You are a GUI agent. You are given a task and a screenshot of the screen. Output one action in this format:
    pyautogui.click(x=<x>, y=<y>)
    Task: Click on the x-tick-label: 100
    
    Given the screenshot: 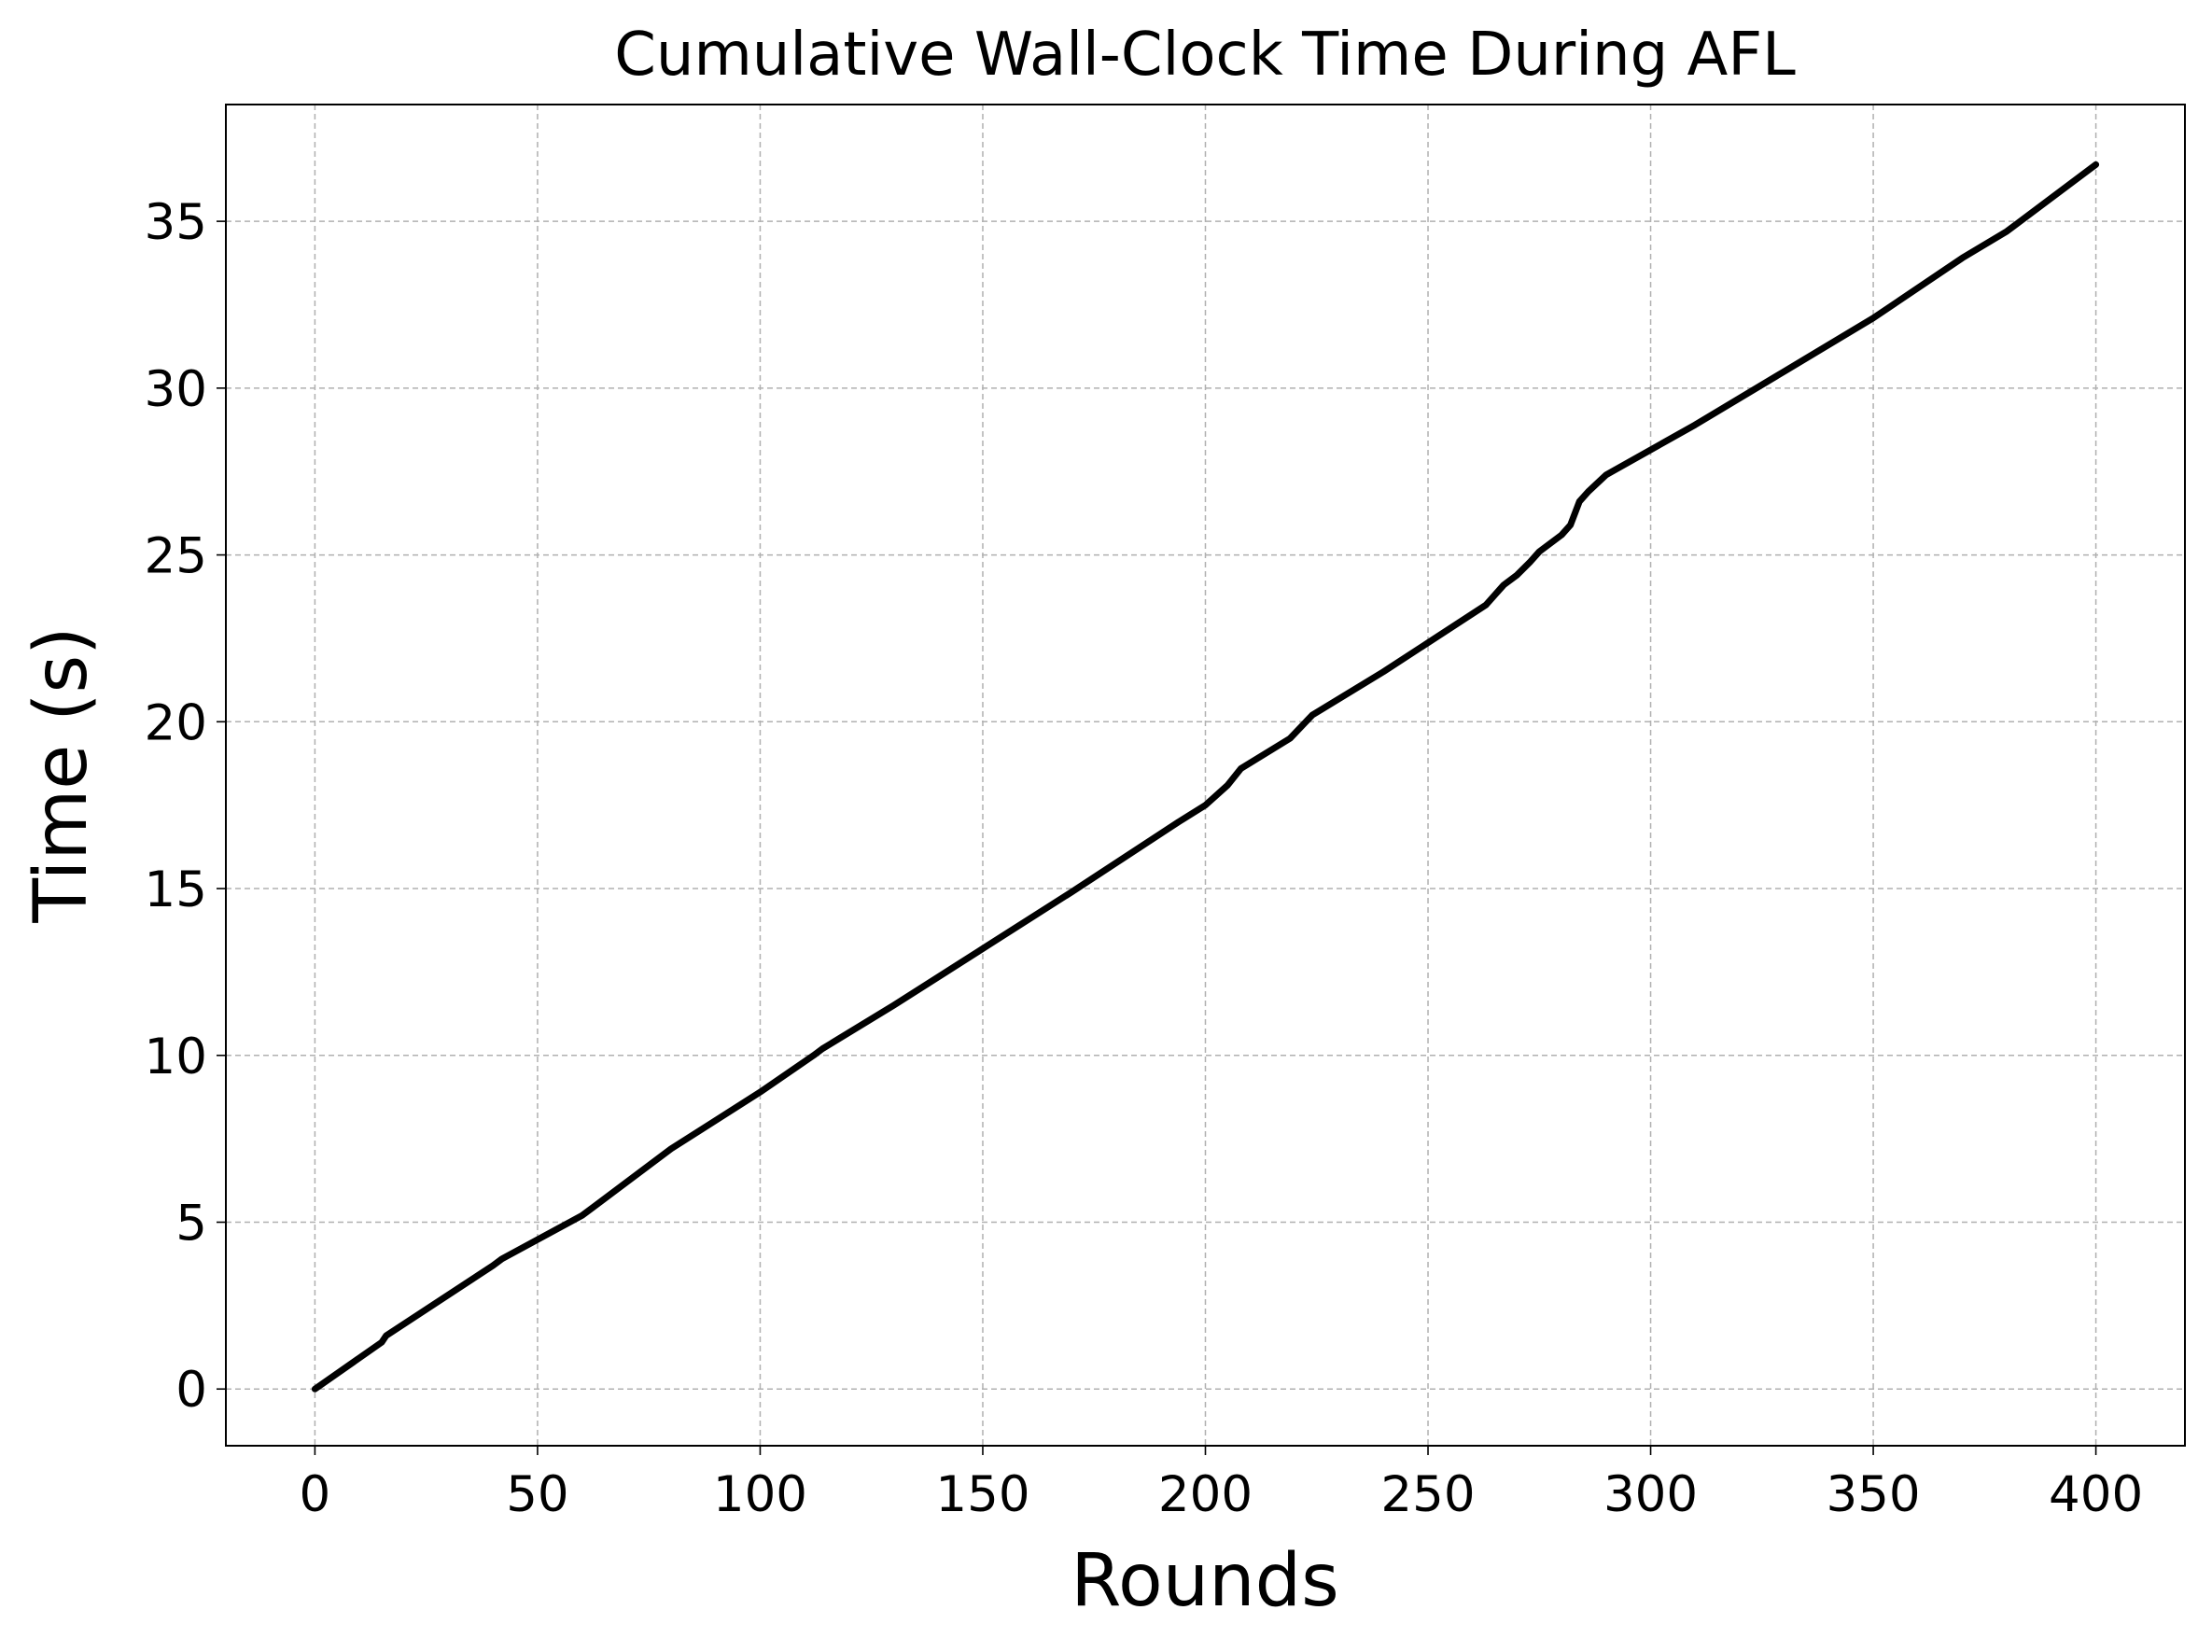 What is the action you would take?
    pyautogui.click(x=760, y=1494)
    